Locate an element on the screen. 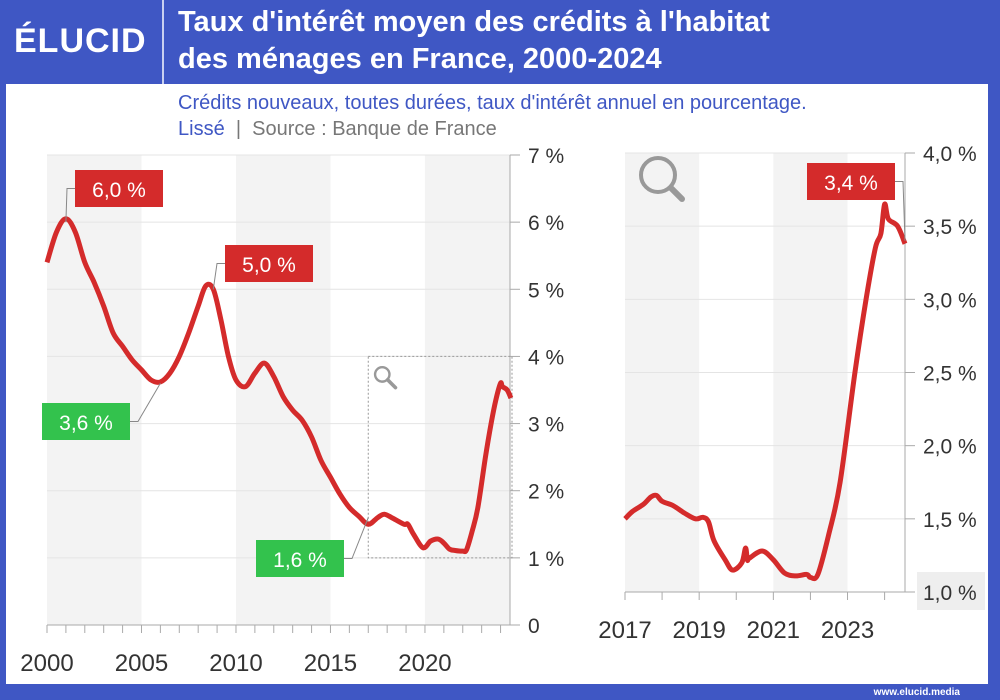  header-divider is located at coordinates (163, 42).